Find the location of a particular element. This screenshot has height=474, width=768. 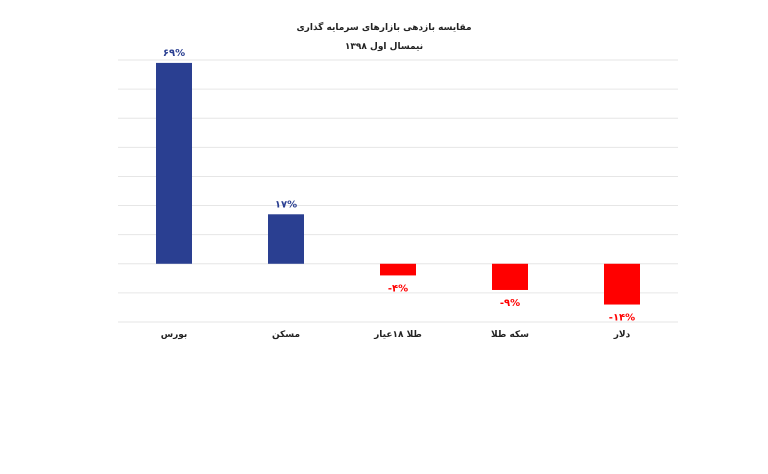

category-label: دلار is located at coordinates (622, 335).